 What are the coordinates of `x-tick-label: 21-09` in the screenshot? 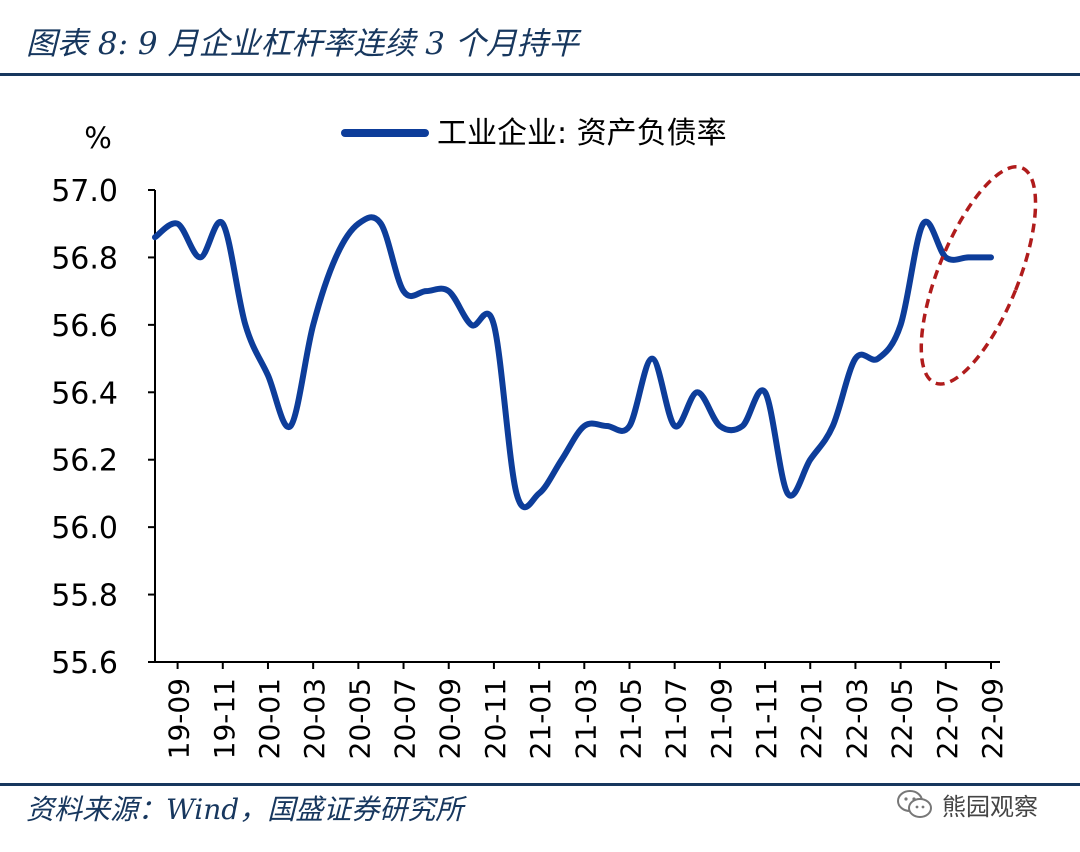 It's located at (721, 718).